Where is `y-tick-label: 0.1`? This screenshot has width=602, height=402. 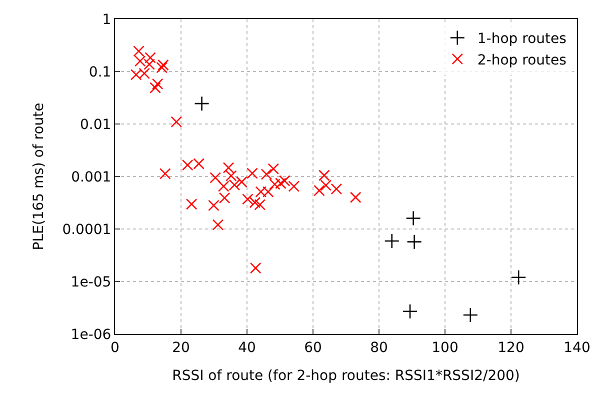
y-tick-label: 0.1 is located at coordinates (100, 72).